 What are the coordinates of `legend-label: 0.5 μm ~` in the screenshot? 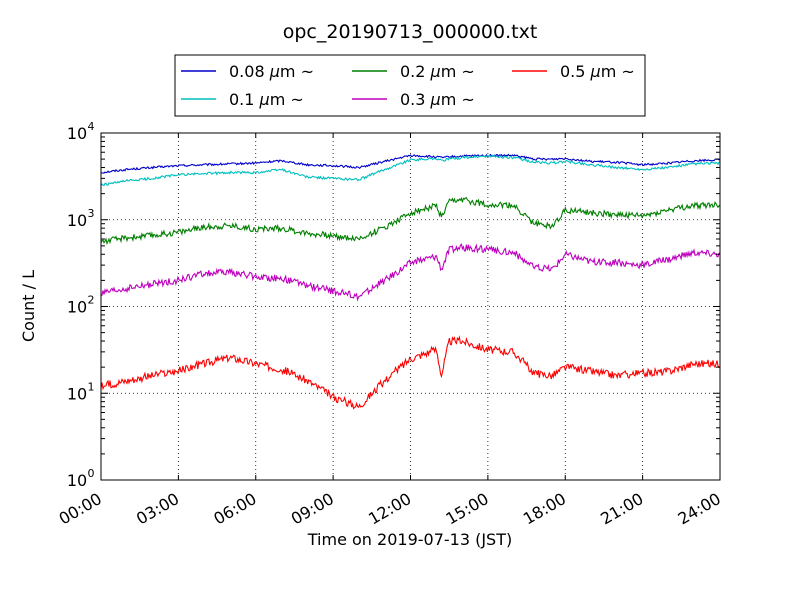 It's located at (597, 71).